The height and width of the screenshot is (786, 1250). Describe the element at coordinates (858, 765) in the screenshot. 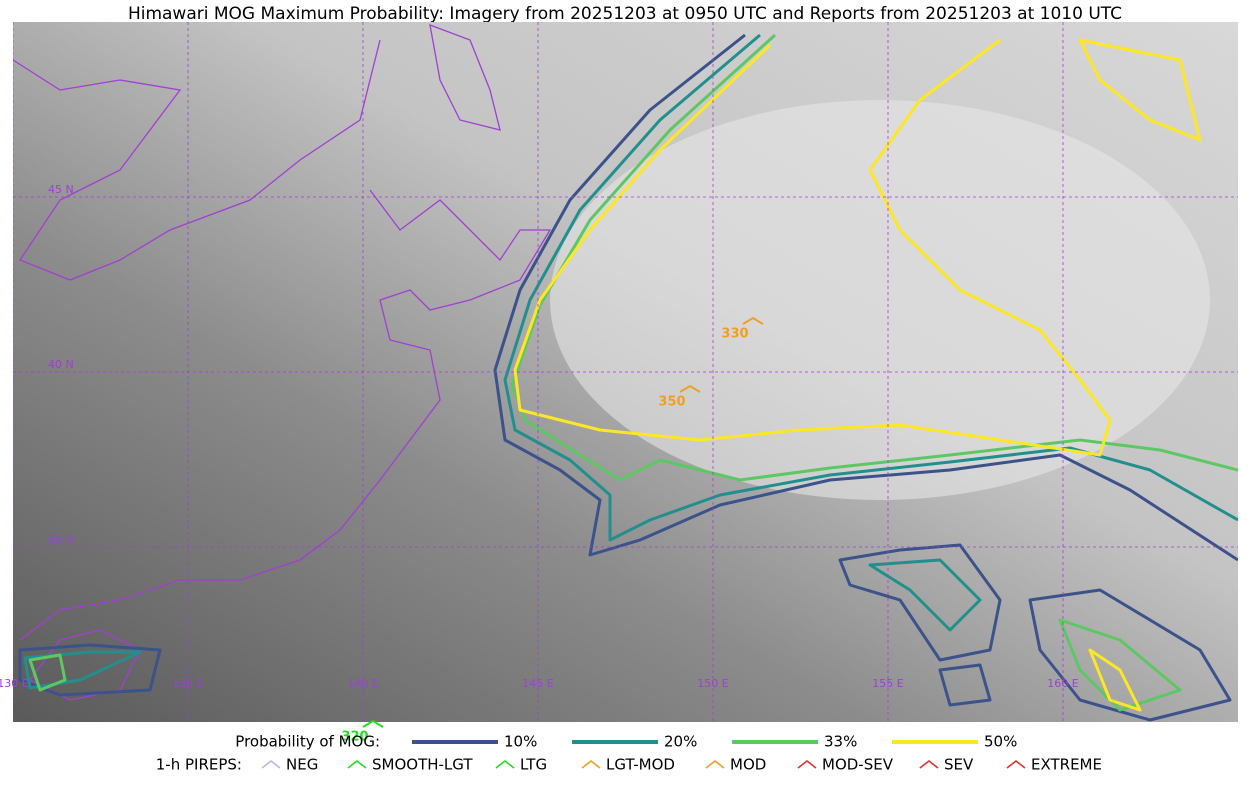

I see `legend-label: MOD-SEV` at that location.